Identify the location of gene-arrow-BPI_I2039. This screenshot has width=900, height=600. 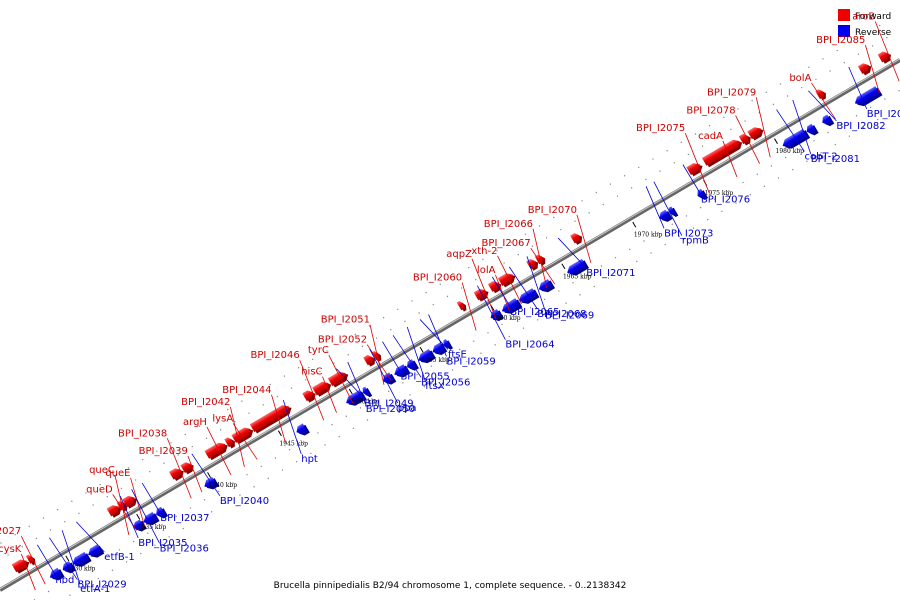
(186, 466).